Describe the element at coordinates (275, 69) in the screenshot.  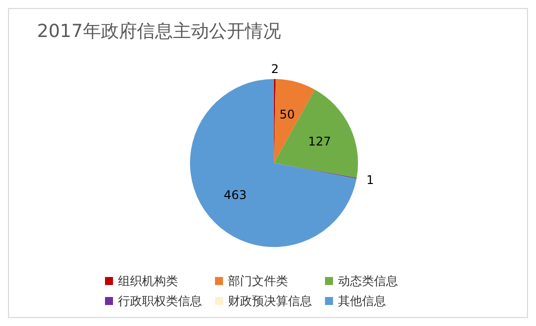
I see `data-label: 2` at that location.